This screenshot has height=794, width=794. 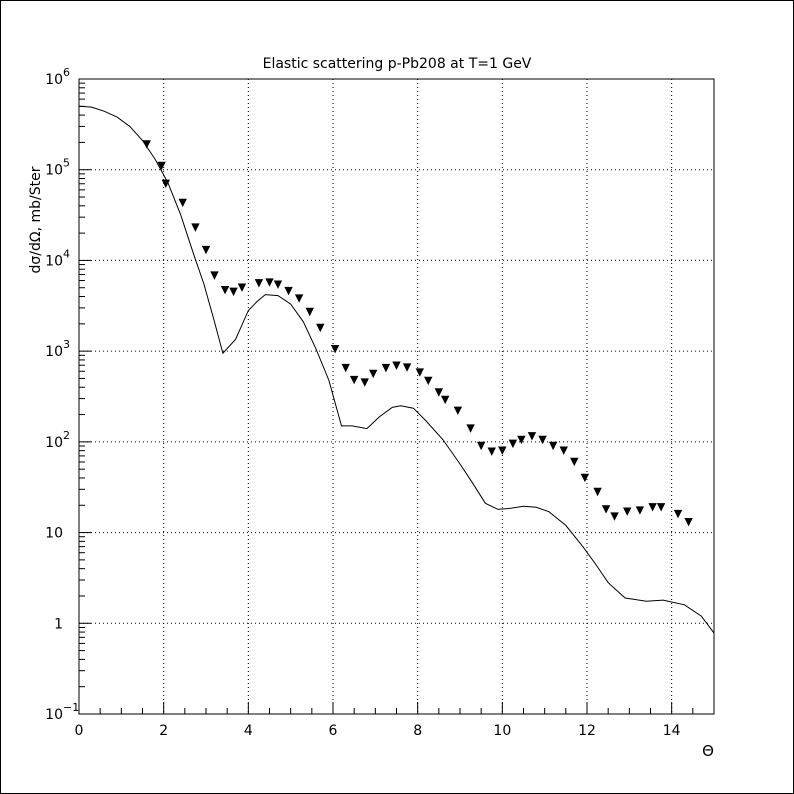 What do you see at coordinates (66, 435) in the screenshot?
I see `y-tick-exponent: 2` at bounding box center [66, 435].